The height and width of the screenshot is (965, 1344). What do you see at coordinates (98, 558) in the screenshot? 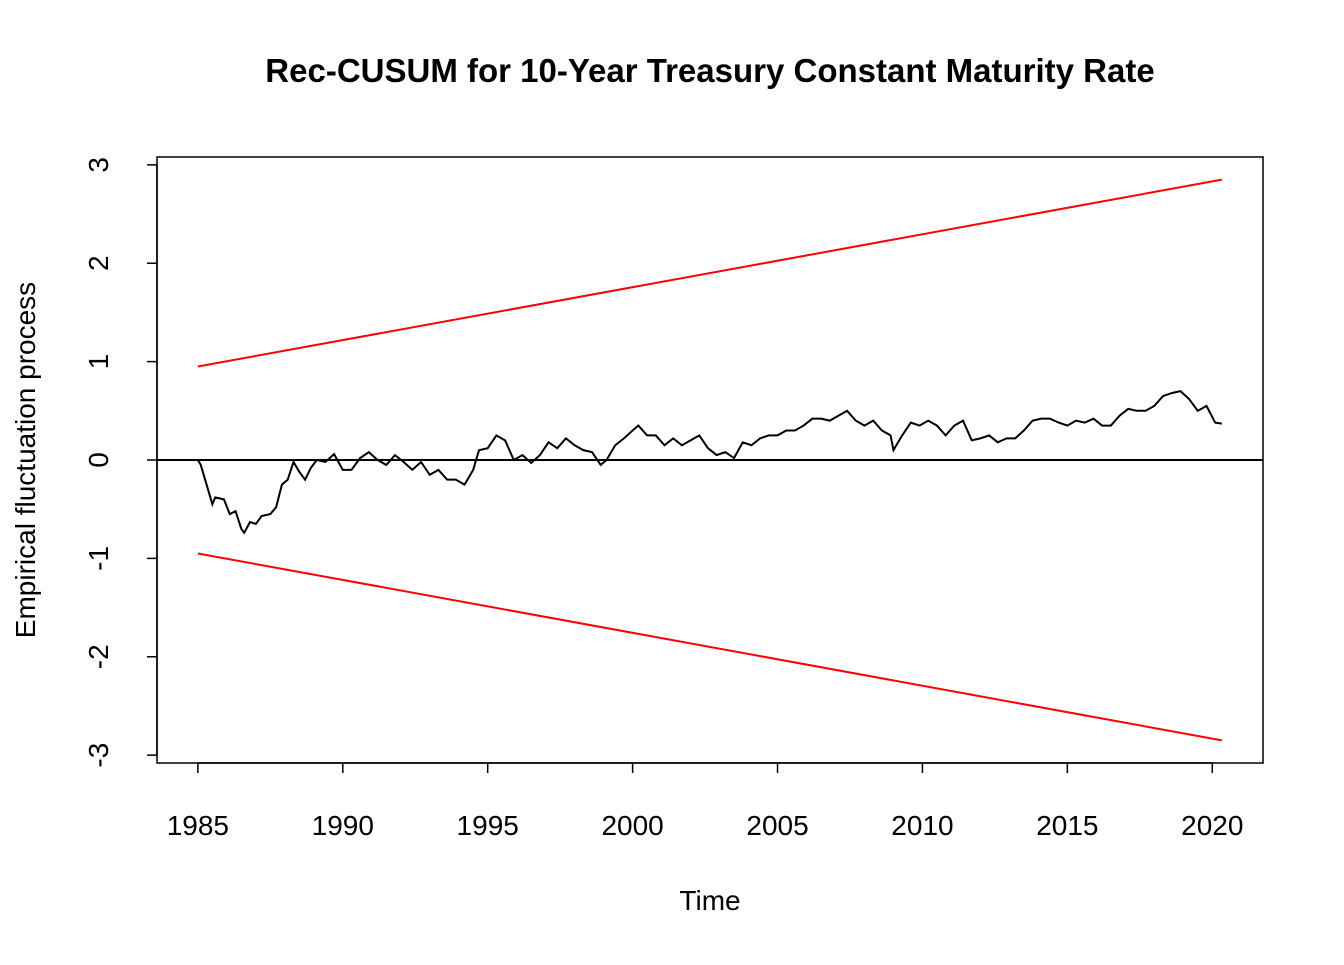
I see `y-tick-label: -1` at bounding box center [98, 558].